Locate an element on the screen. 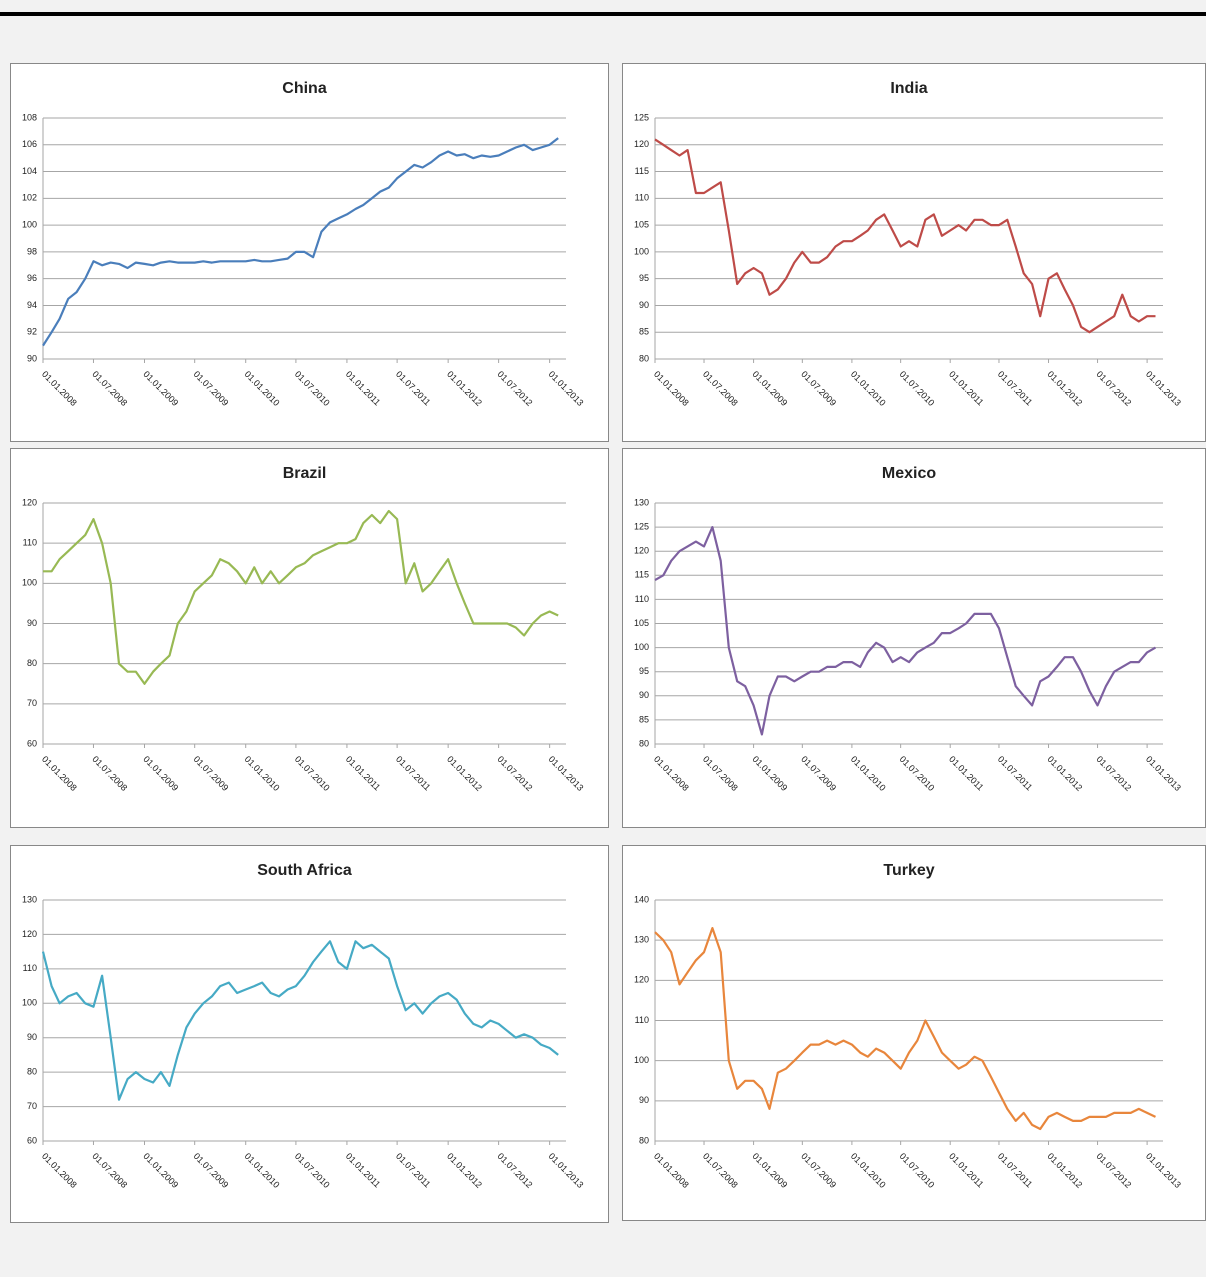 Image resolution: width=1206 pixels, height=1277 pixels. y-tick-label: 98 is located at coordinates (32, 251).